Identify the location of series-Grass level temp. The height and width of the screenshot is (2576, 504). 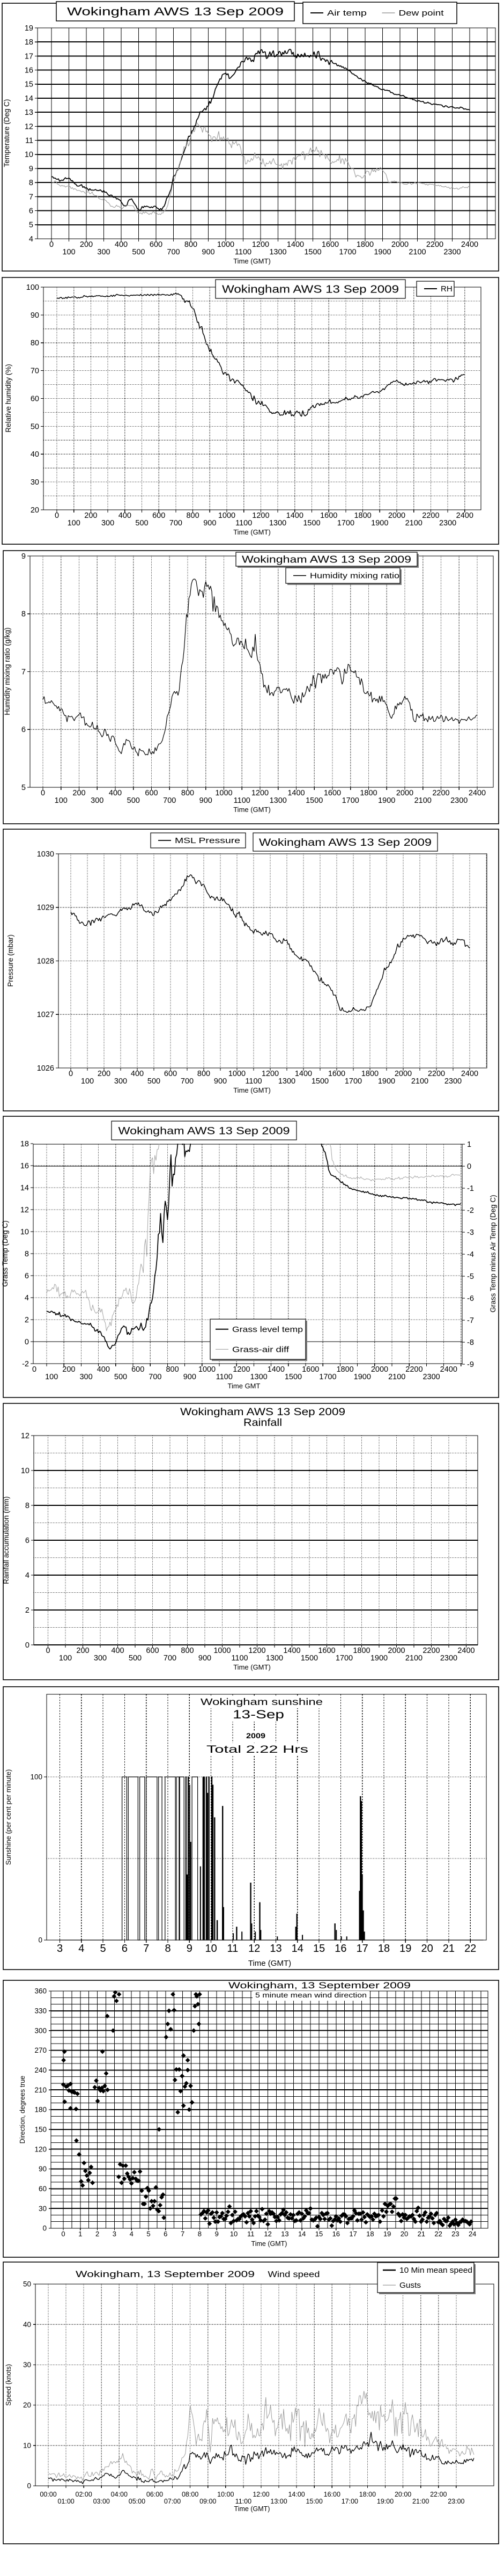
(254, 1247).